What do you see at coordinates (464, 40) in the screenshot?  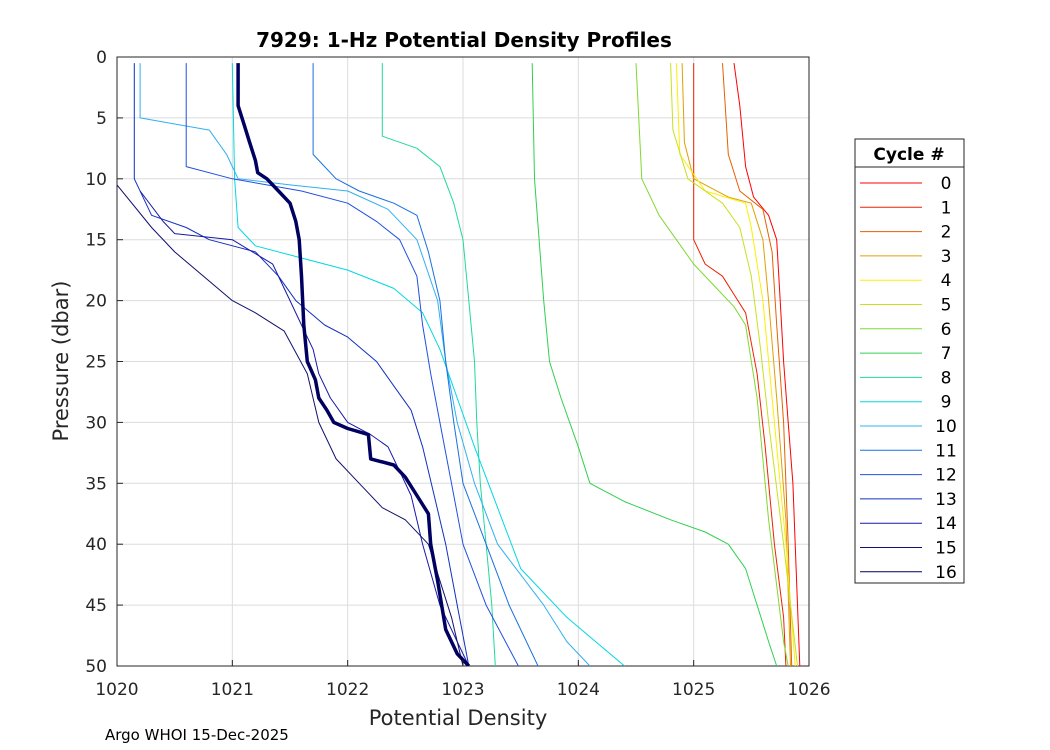 I see `chart-title: 7929: 1-Hz Potential Density Profiles` at bounding box center [464, 40].